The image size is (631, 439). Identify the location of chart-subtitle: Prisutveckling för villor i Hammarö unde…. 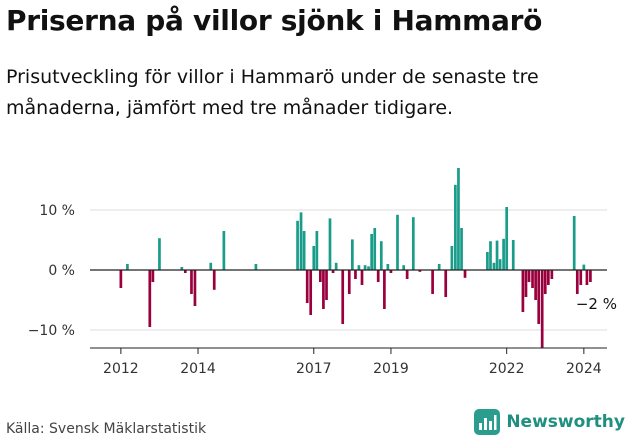
(272, 92).